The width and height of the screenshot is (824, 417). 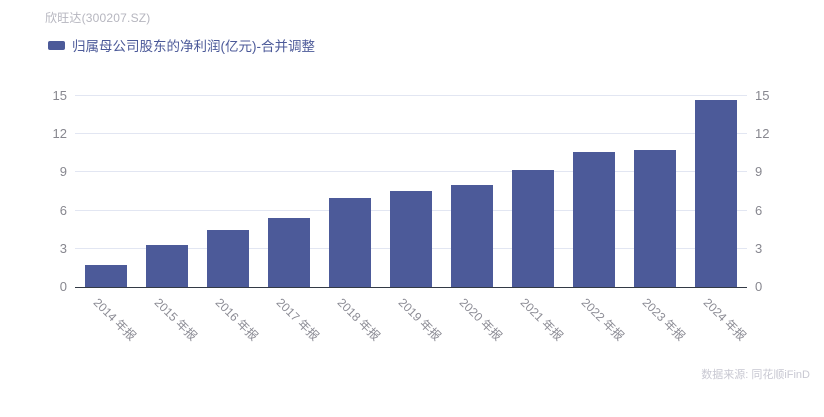 I want to click on y-axis-left: 0 3 6 9 12 15, so click(x=33, y=191).